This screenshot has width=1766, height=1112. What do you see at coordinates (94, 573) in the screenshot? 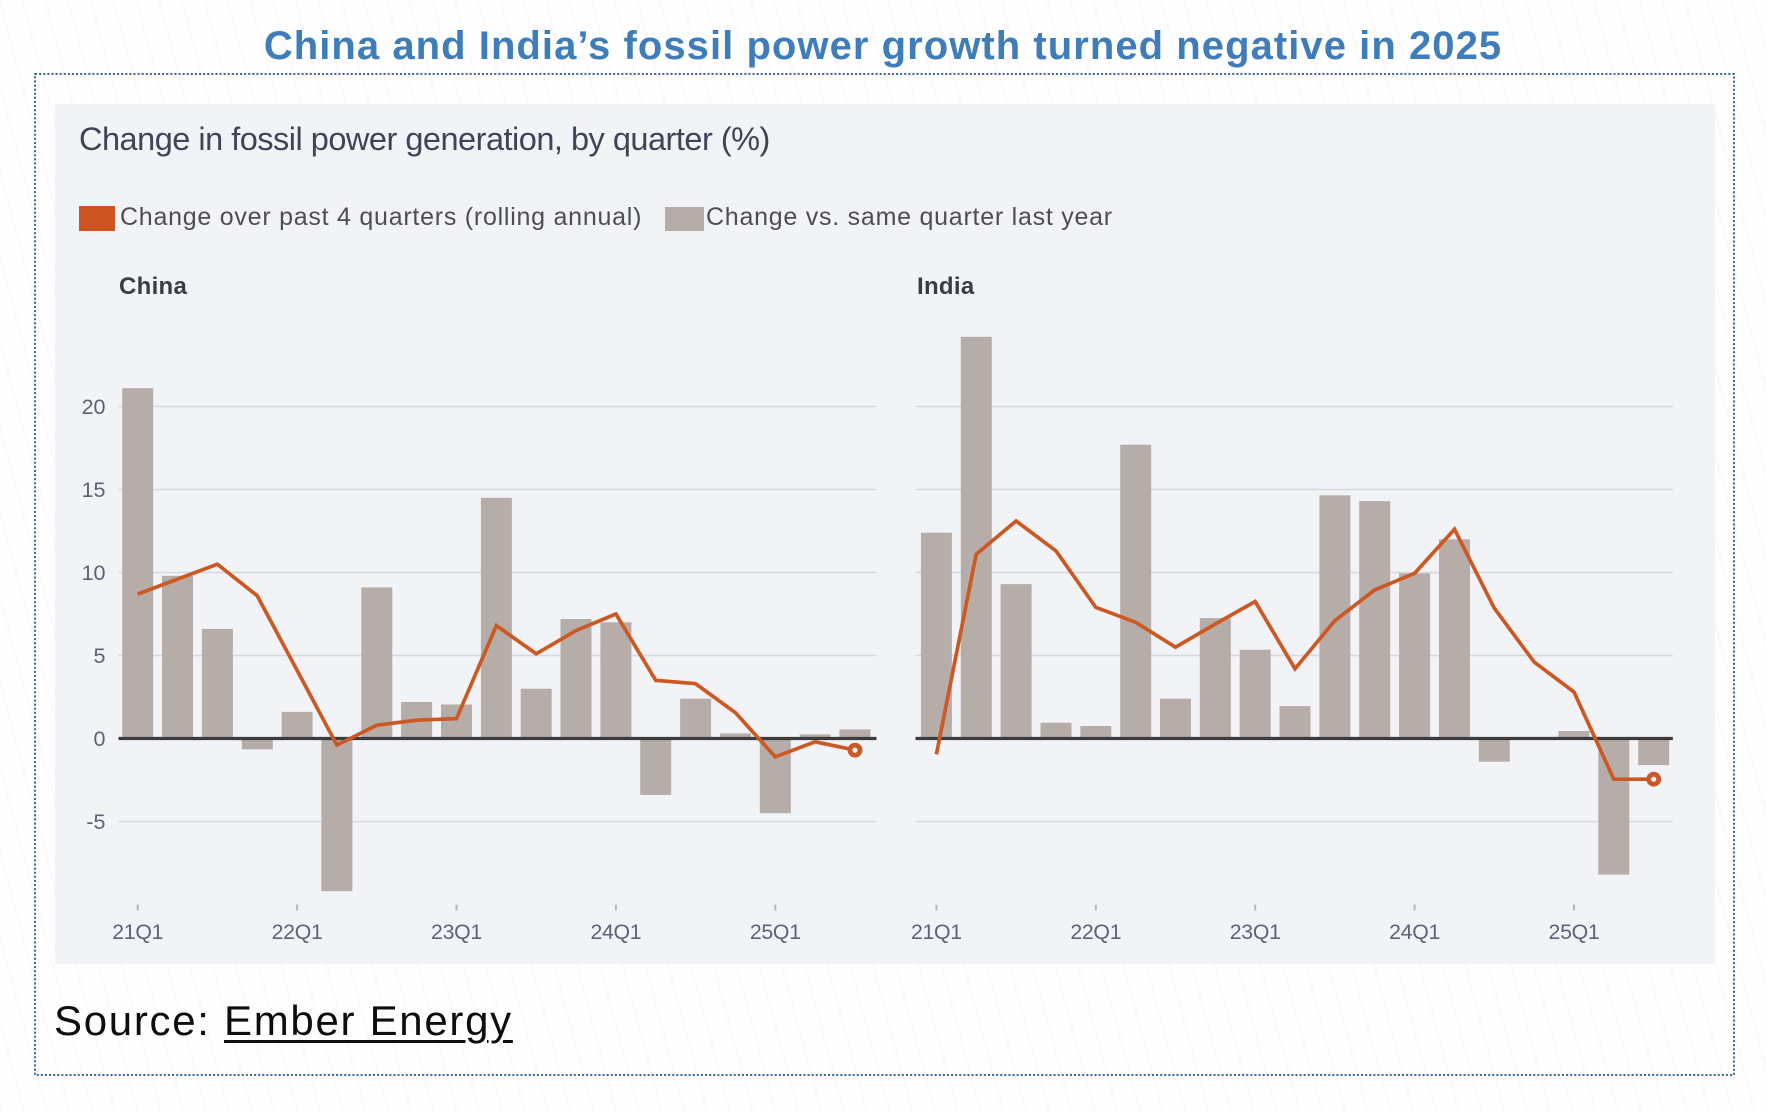
I see `svg-text: 10` at bounding box center [94, 573].